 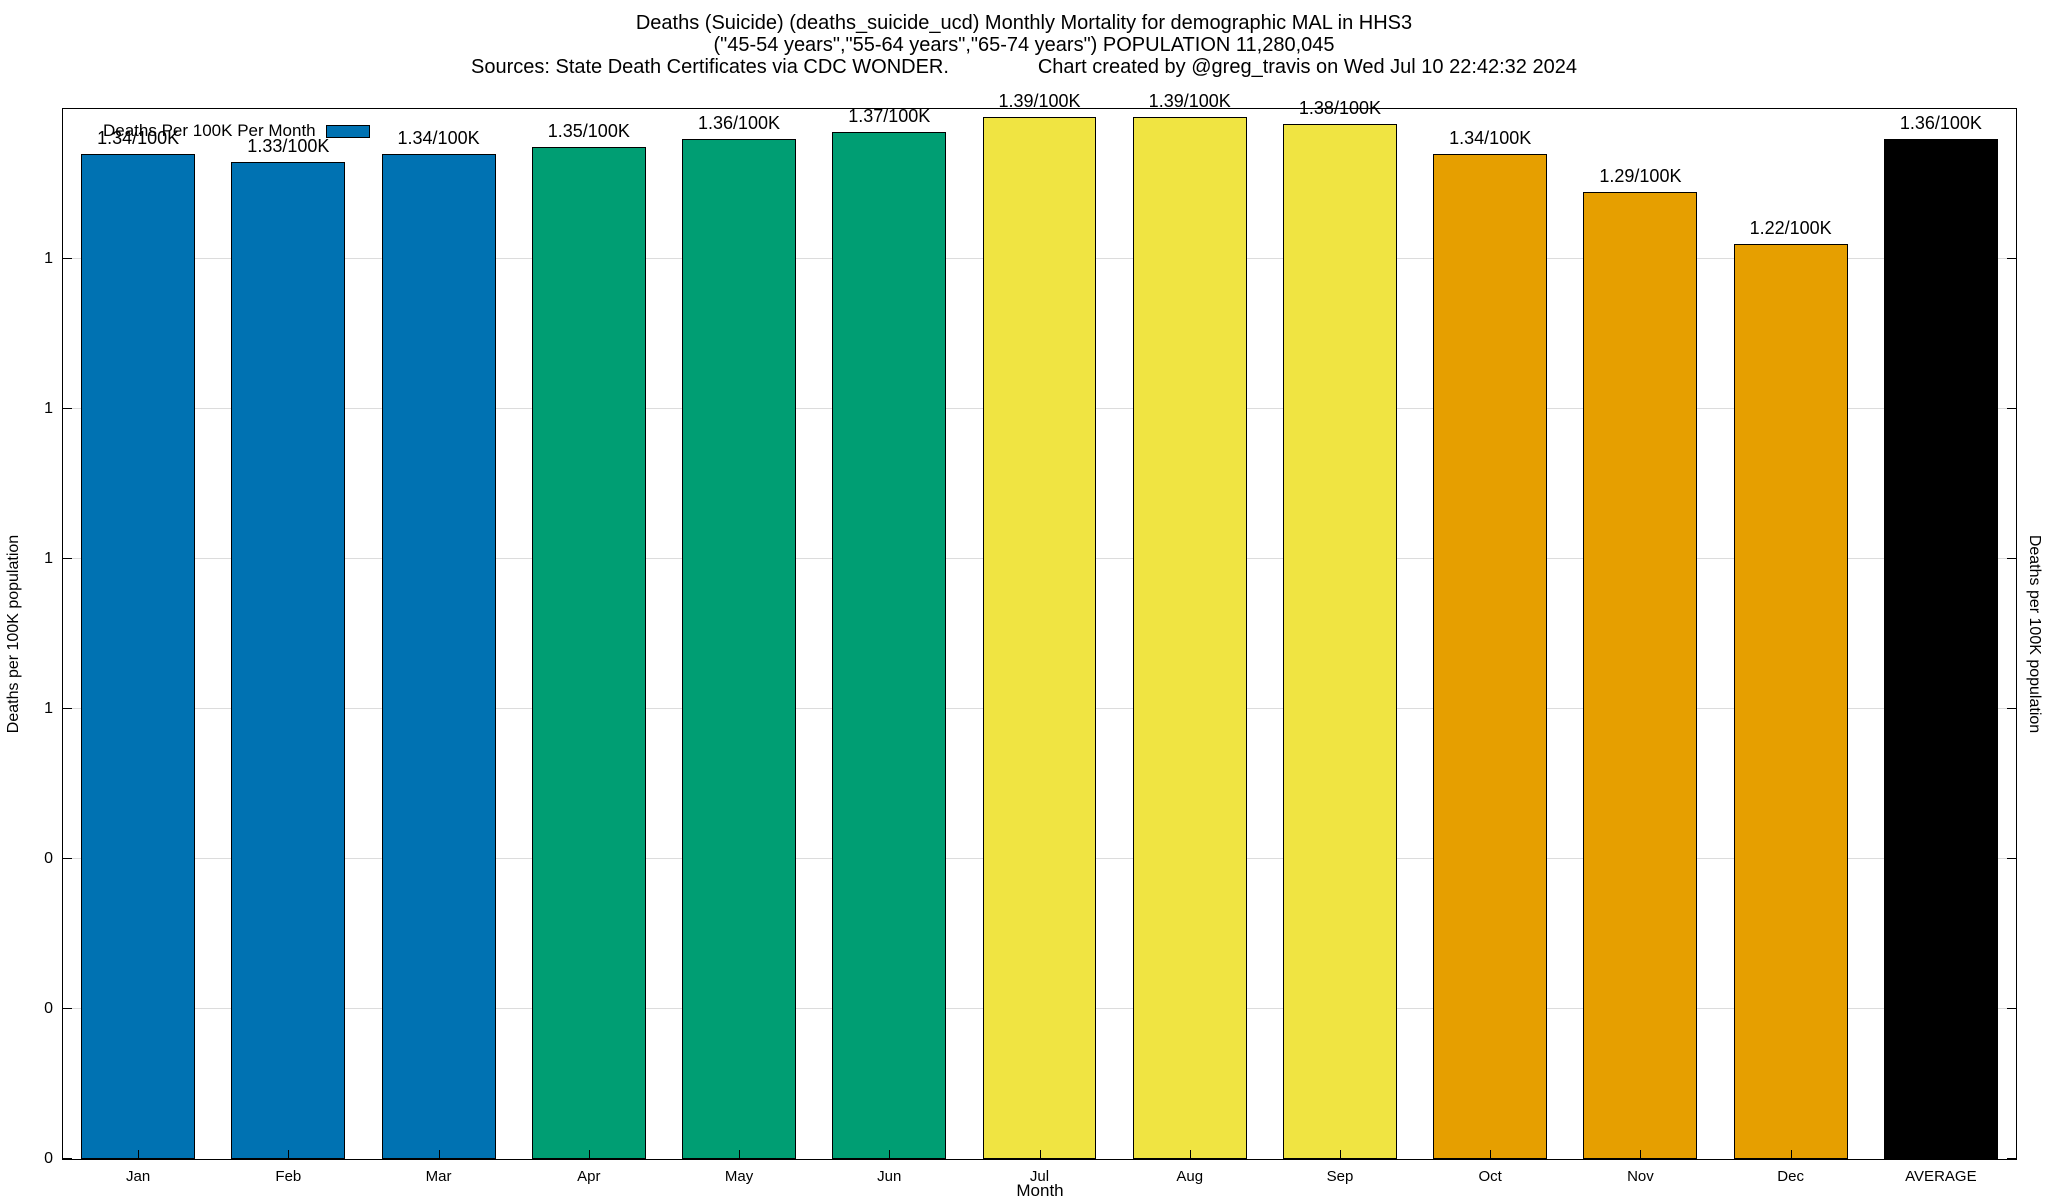 I want to click on x-tick-label-sep: Sep, so click(x=1340, y=1176).